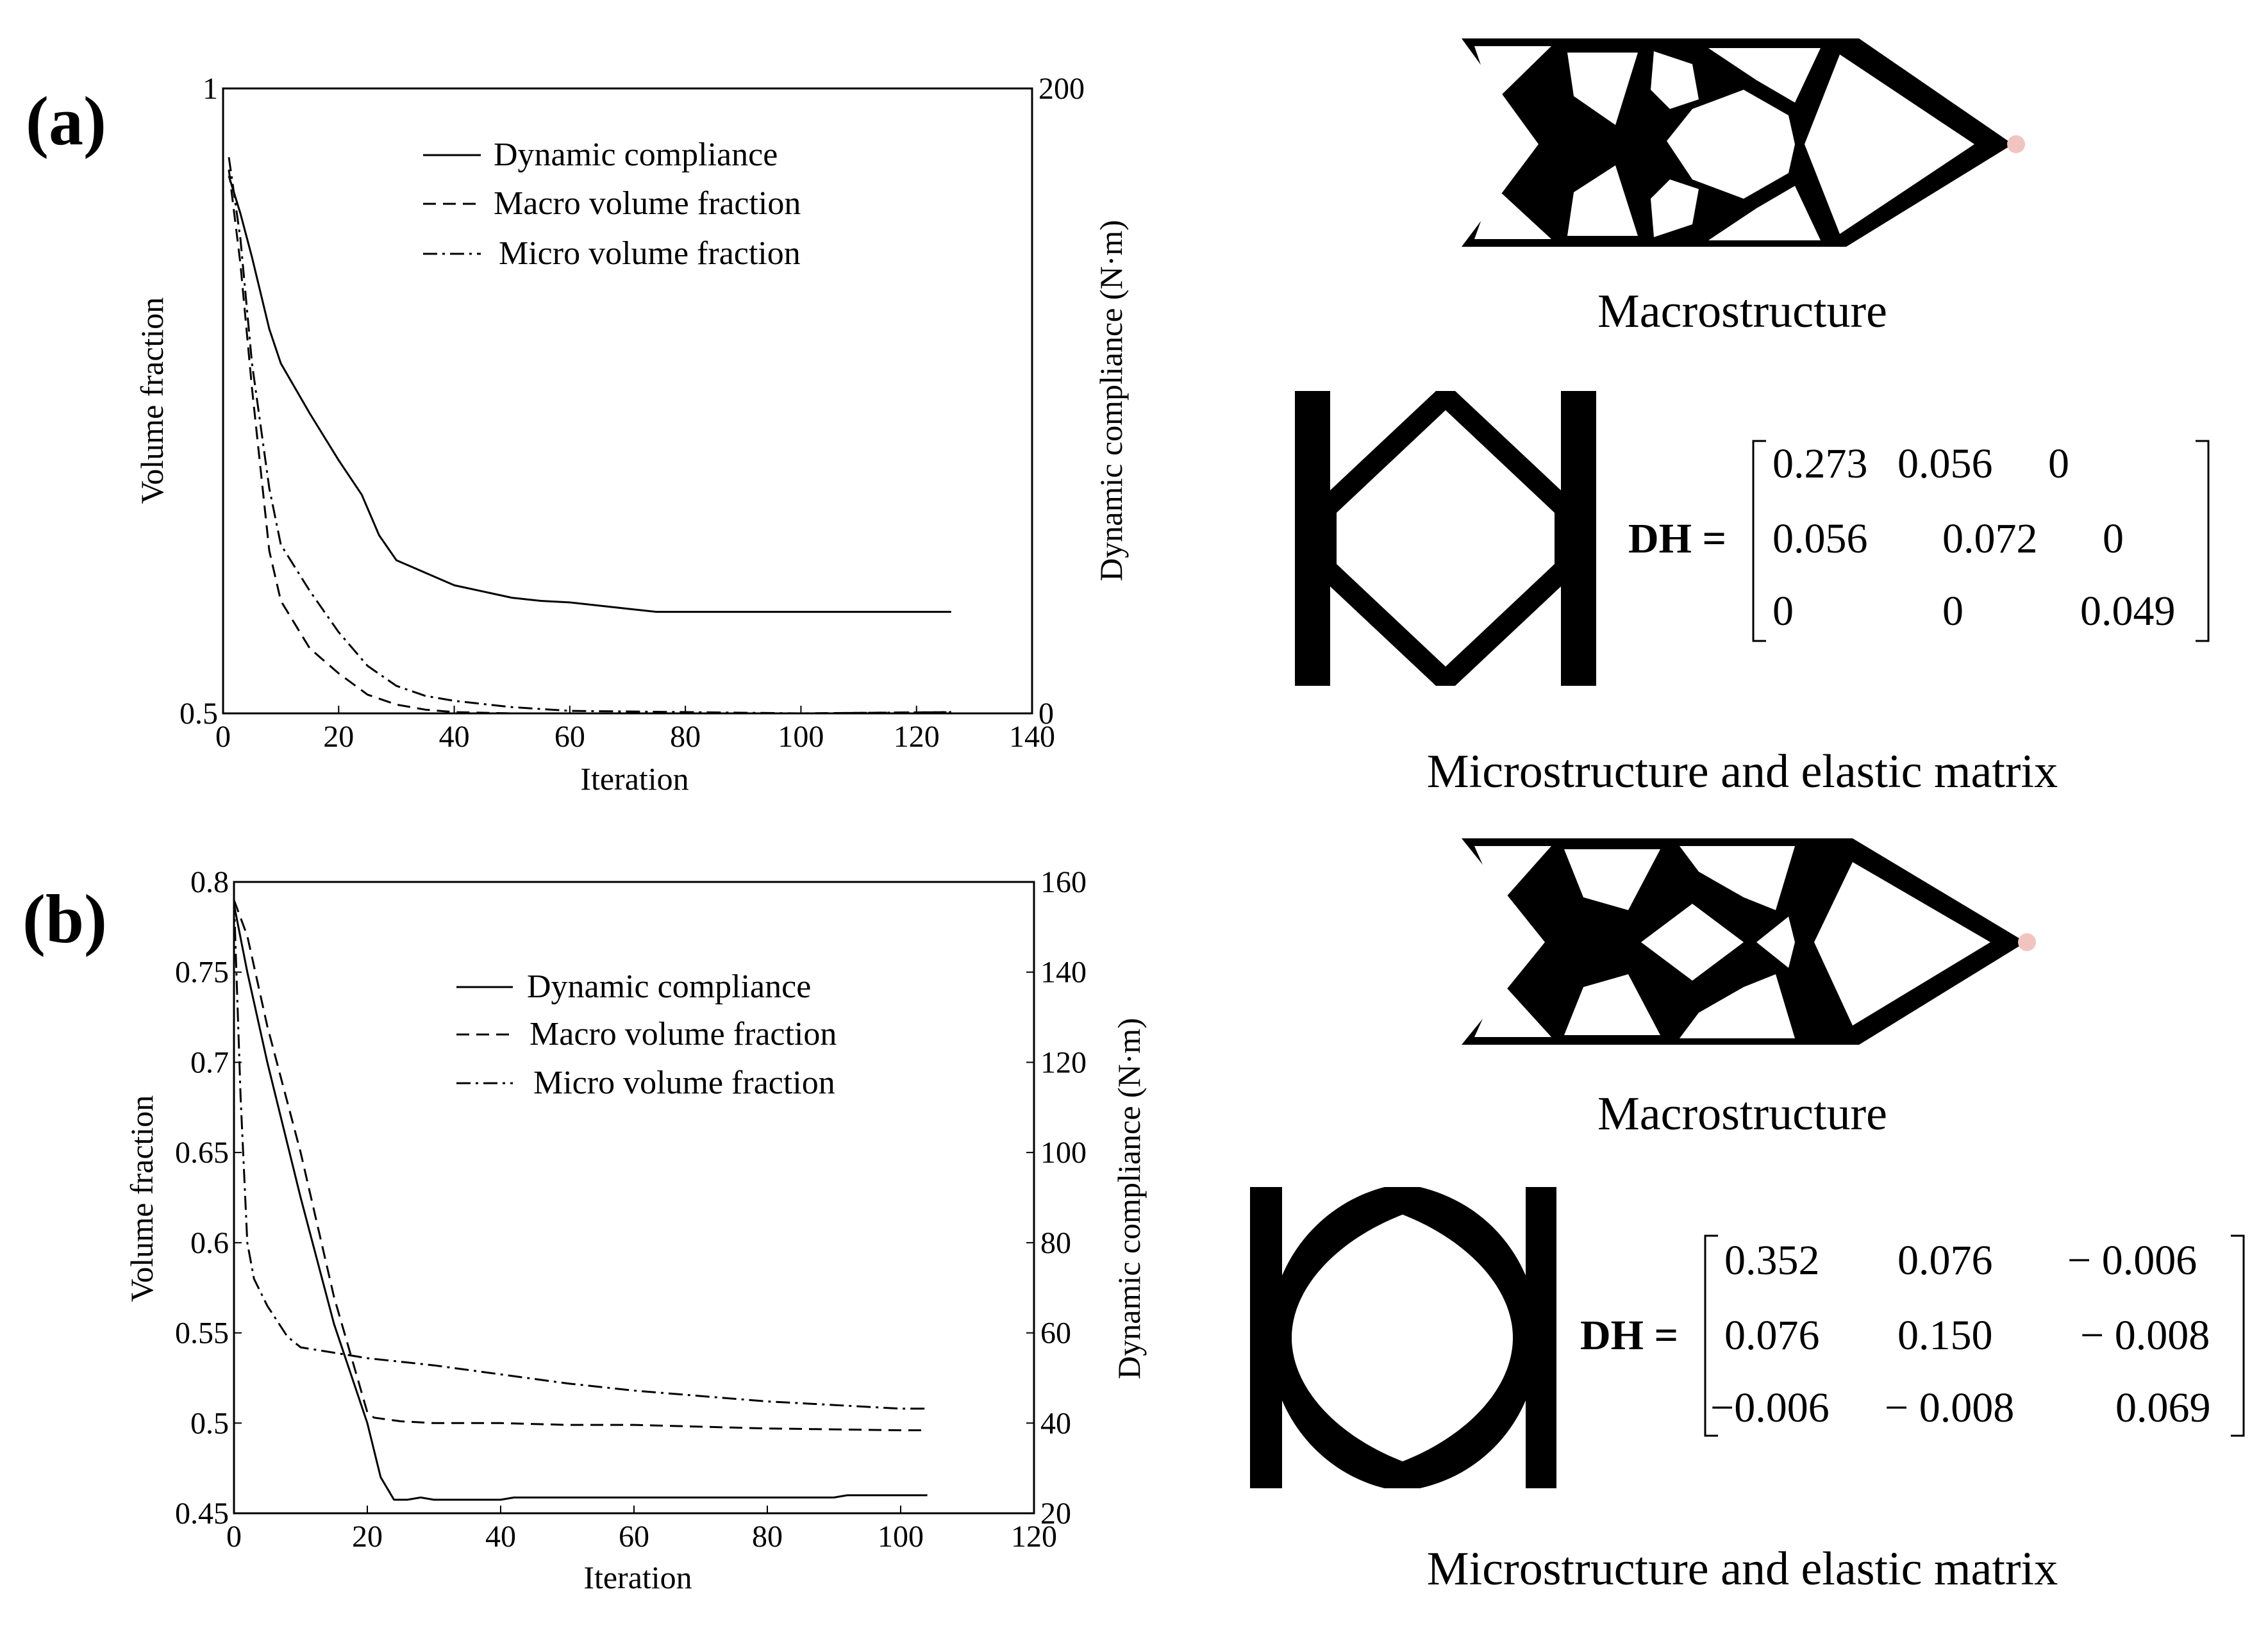 Image resolution: width=2268 pixels, height=1628 pixels. What do you see at coordinates (64, 919) in the screenshot?
I see `panel-label-b: (b)` at bounding box center [64, 919].